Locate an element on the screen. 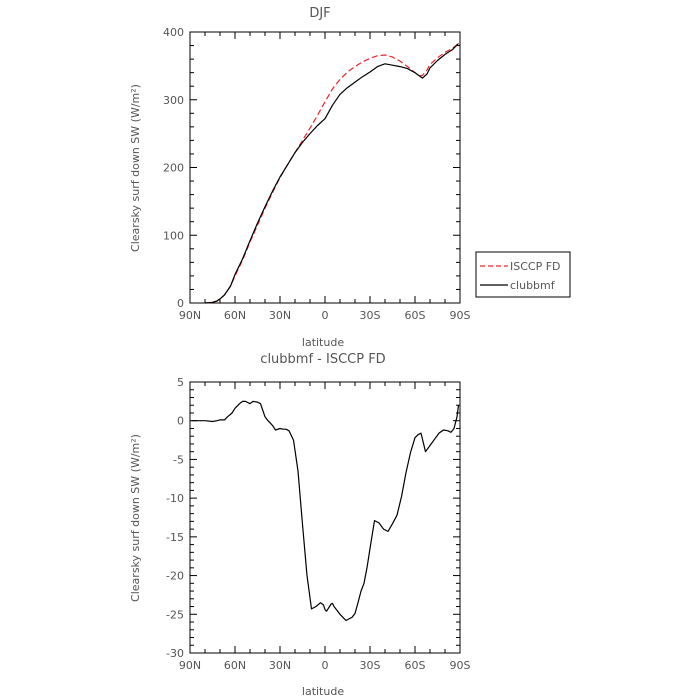 Image resolution: width=700 pixels, height=700 pixels. bottom-y-tick-label: -25 is located at coordinates (175, 614).